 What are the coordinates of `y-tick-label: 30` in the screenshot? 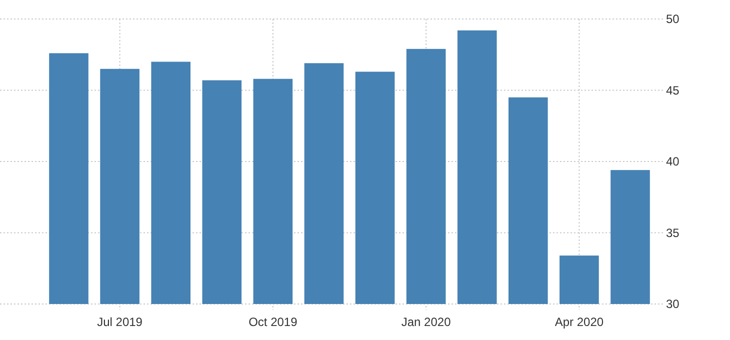 It's located at (673, 304).